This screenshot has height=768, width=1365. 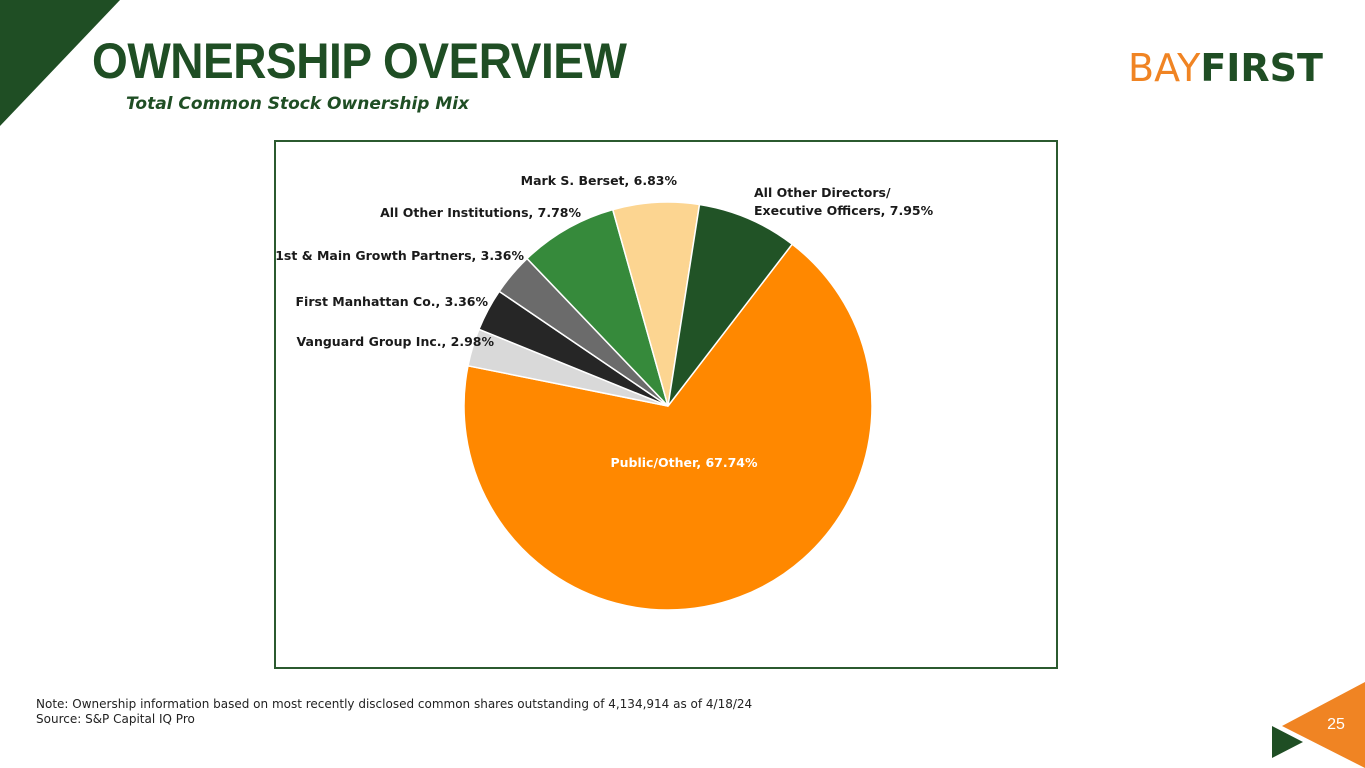 What do you see at coordinates (400, 255) in the screenshot?
I see `pie-slice-label: 1st & Main Growth Partners, 3.36%` at bounding box center [400, 255].